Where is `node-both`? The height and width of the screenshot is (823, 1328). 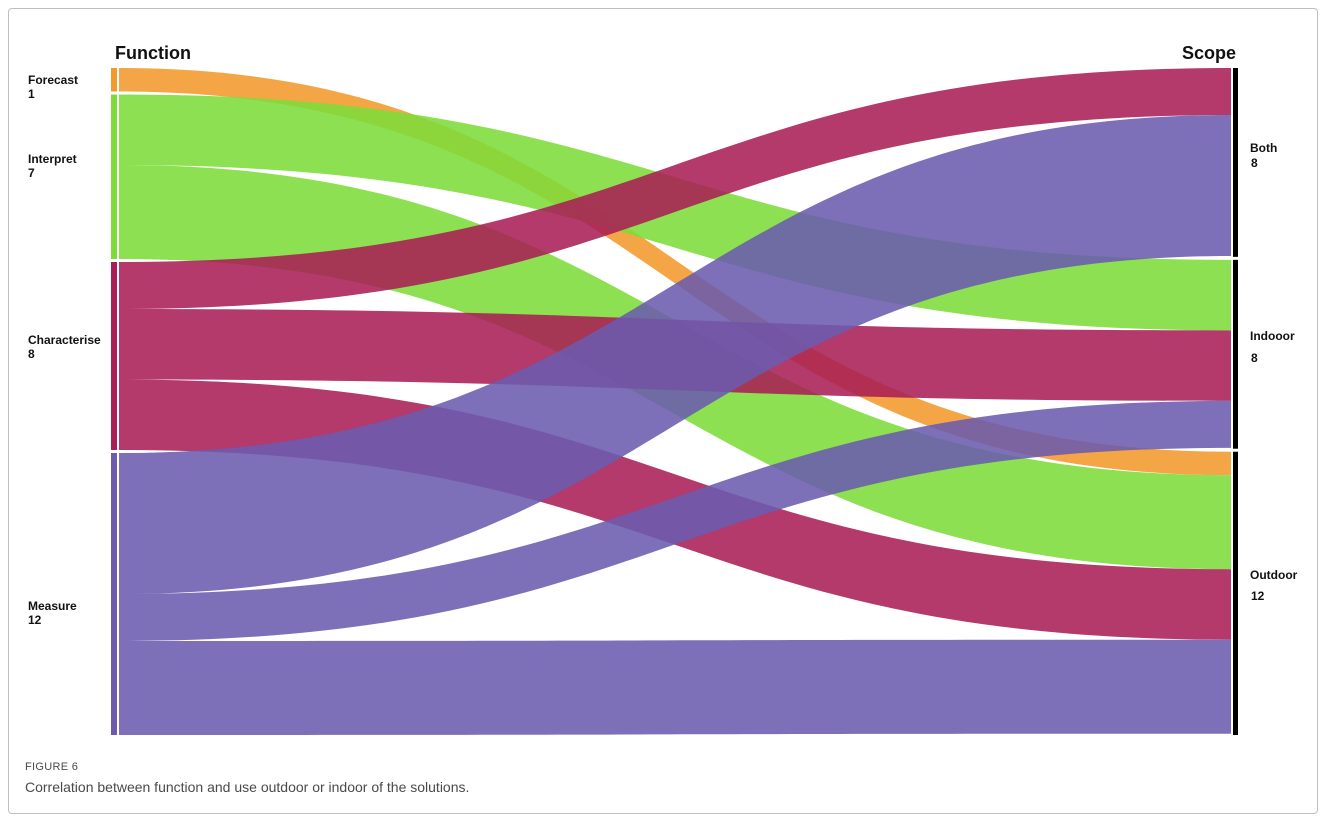 node-both is located at coordinates (1235, 162).